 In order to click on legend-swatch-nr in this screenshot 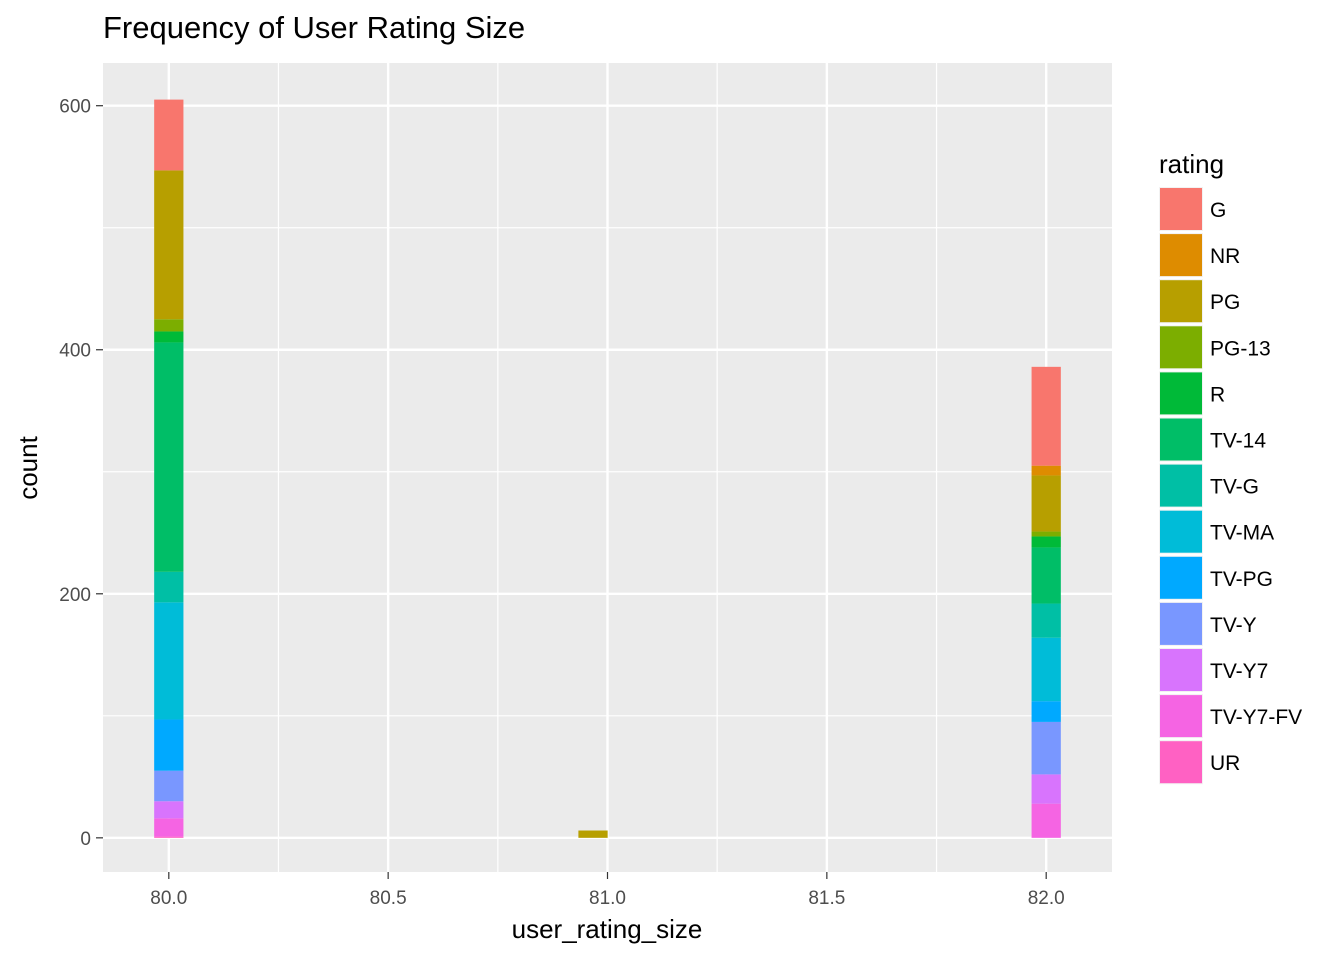, I will do `click(1181, 255)`.